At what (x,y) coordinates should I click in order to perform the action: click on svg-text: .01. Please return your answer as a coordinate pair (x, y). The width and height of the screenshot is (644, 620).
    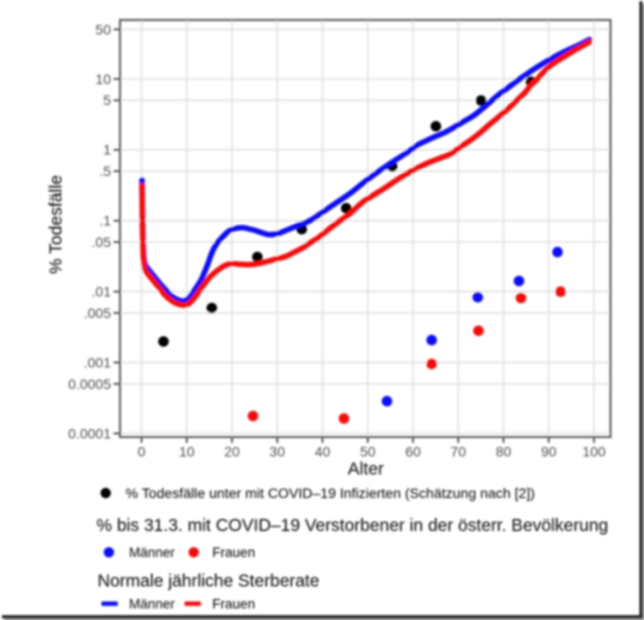
    Looking at the image, I should click on (102, 292).